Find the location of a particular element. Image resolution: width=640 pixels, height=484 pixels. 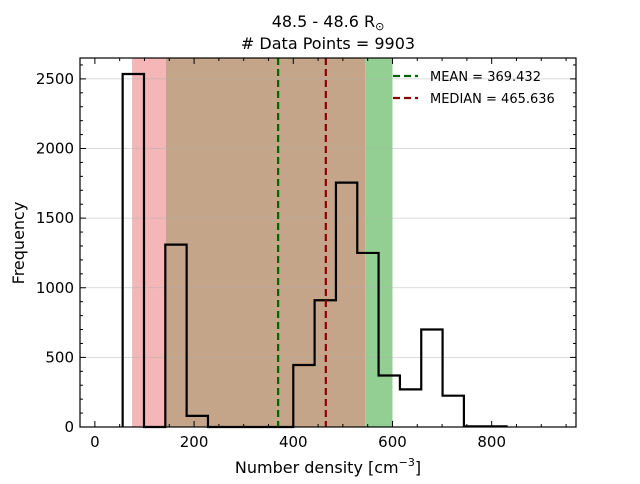

y-tick-label: 500 is located at coordinates (59, 357).